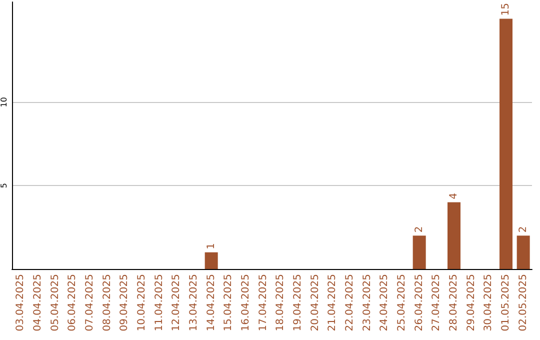  I want to click on x-tick-label: 11.04.2025, so click(159, 303).